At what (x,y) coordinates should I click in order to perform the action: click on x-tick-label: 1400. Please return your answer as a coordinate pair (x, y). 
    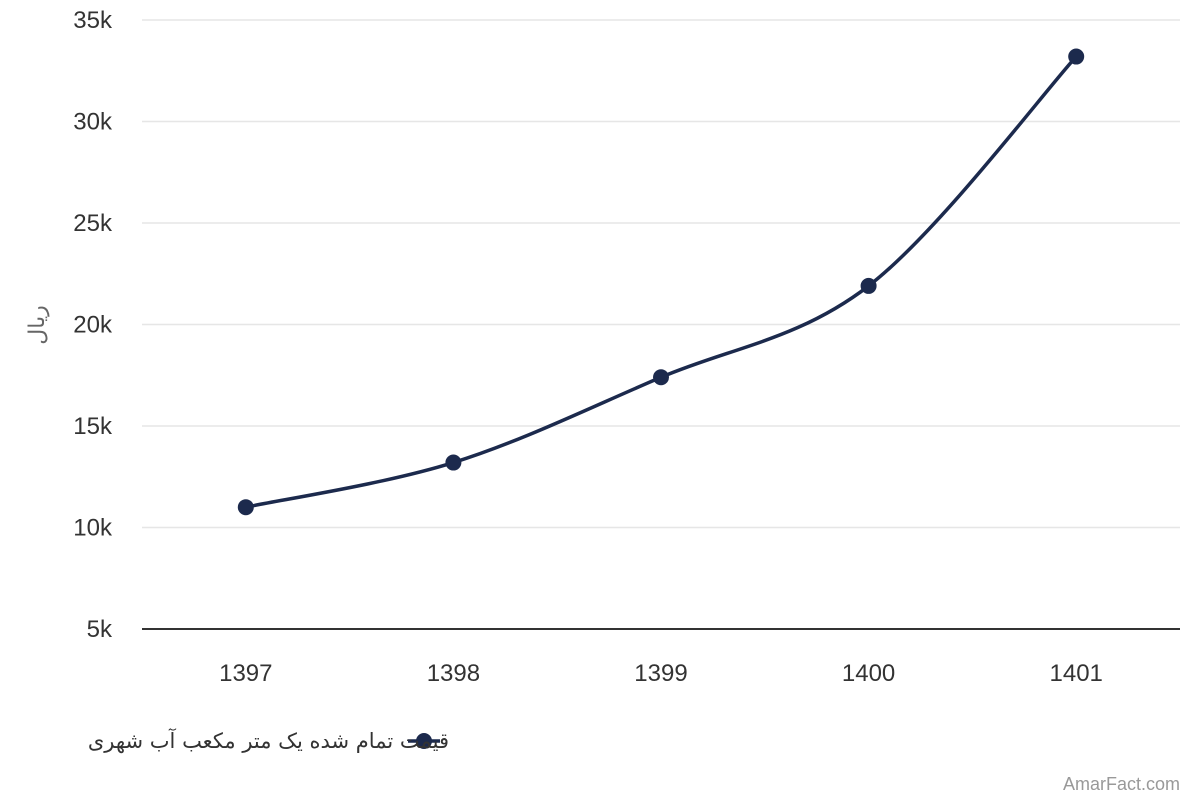
    Looking at the image, I should click on (868, 673).